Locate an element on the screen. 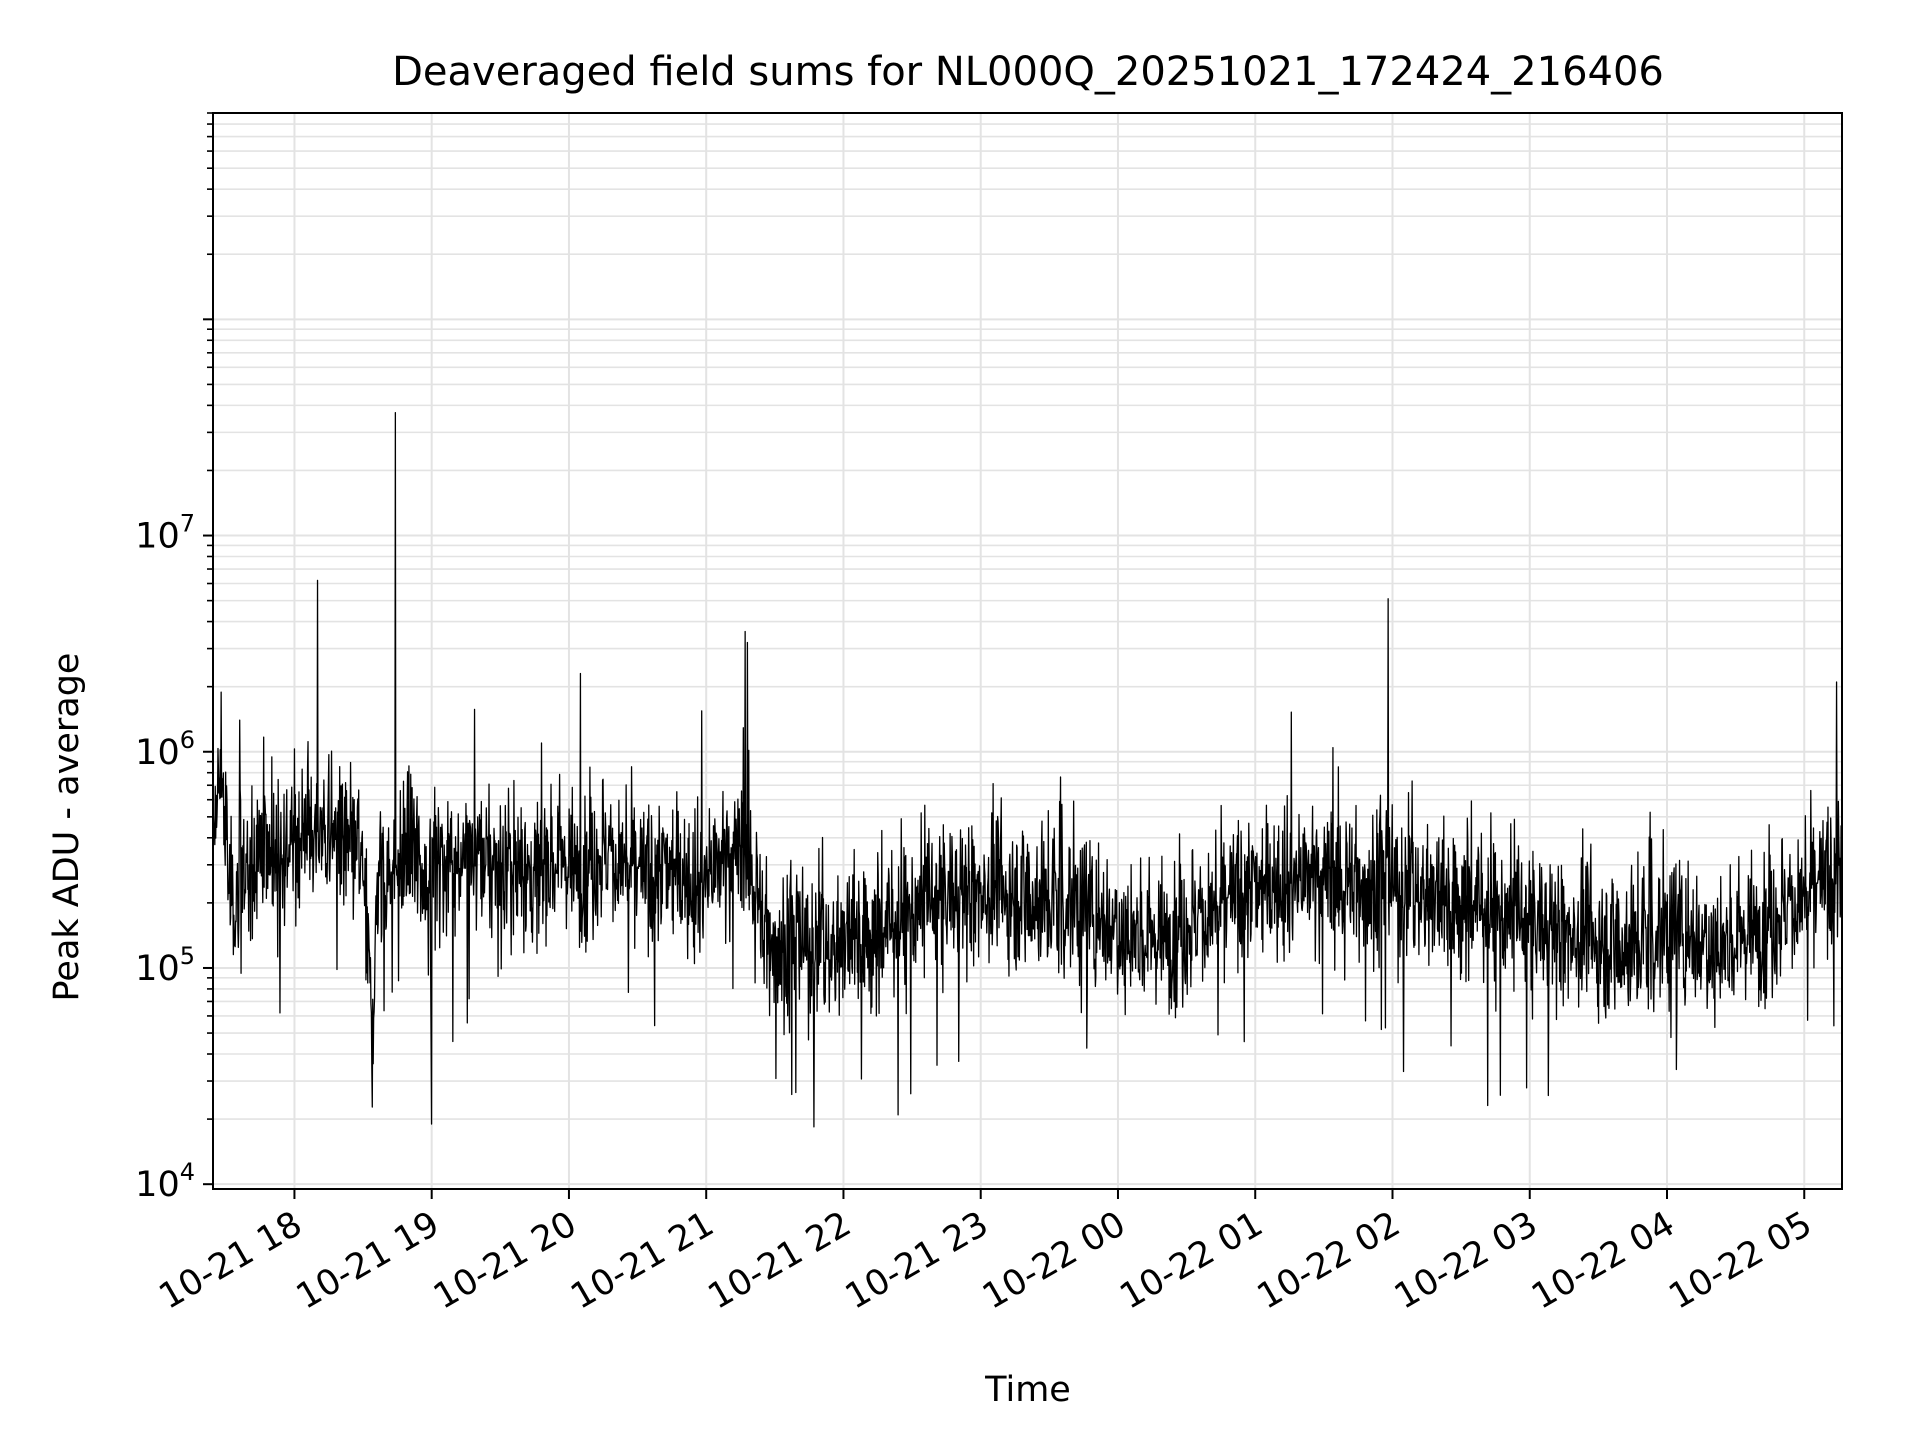 The width and height of the screenshot is (1920, 1444). y-tick-label: 10⁵ is located at coordinates (165, 965).